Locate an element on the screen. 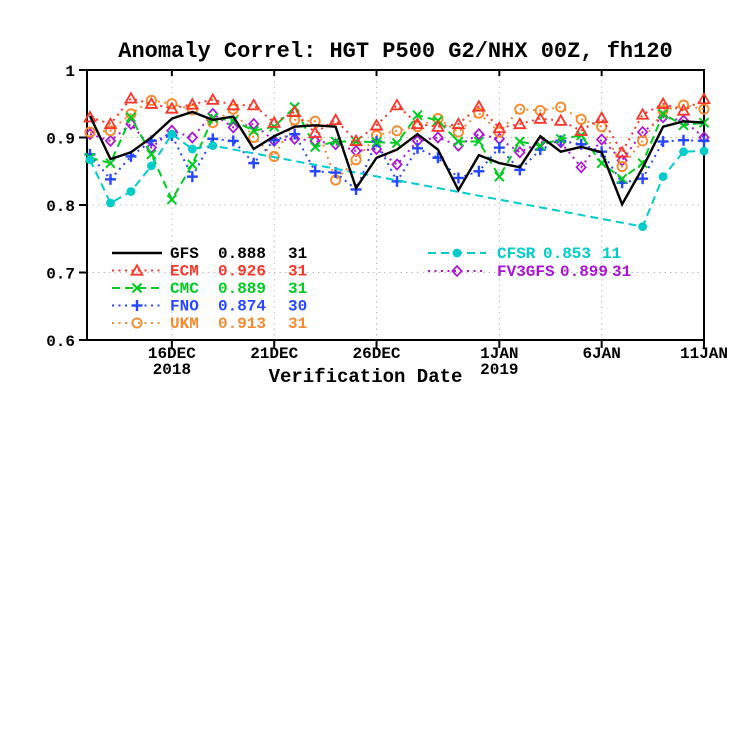 This screenshot has height=750, width=750. x-tick-label-26DEC: 26DEC is located at coordinates (377, 354).